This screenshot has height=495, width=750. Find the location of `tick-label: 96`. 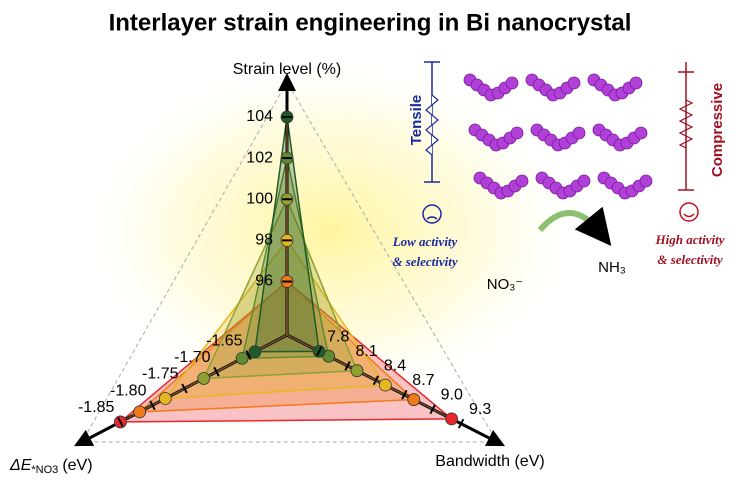

tick-label: 96 is located at coordinates (264, 281).